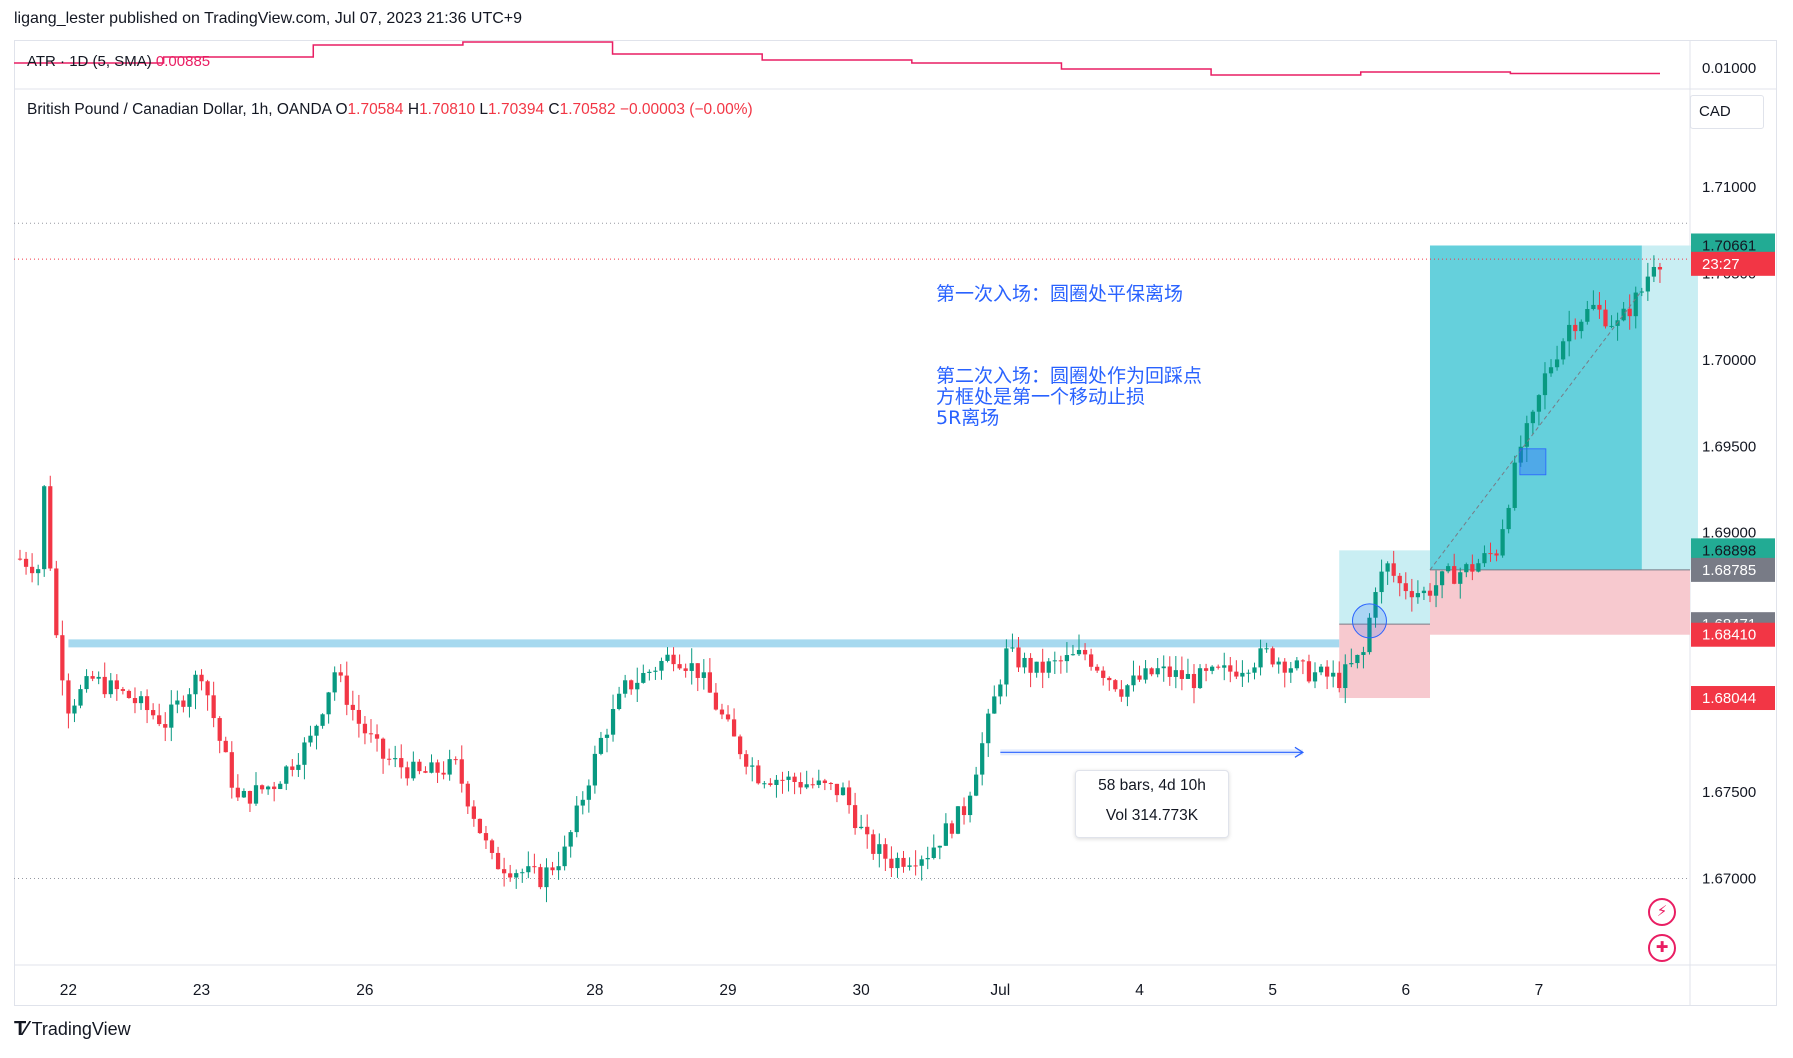 Image resolution: width=1793 pixels, height=1058 pixels. Describe the element at coordinates (554, 109) in the screenshot. I see `close-label: C` at that location.